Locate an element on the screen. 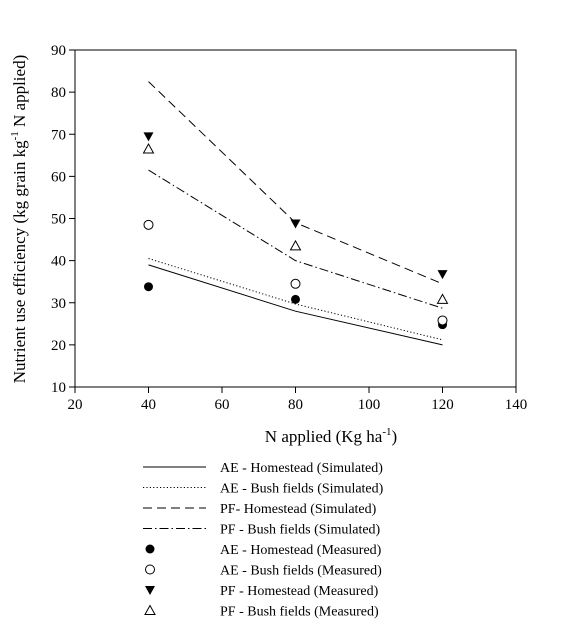 This screenshot has height=642, width=579. x-tick-label: 80 is located at coordinates (295, 405).